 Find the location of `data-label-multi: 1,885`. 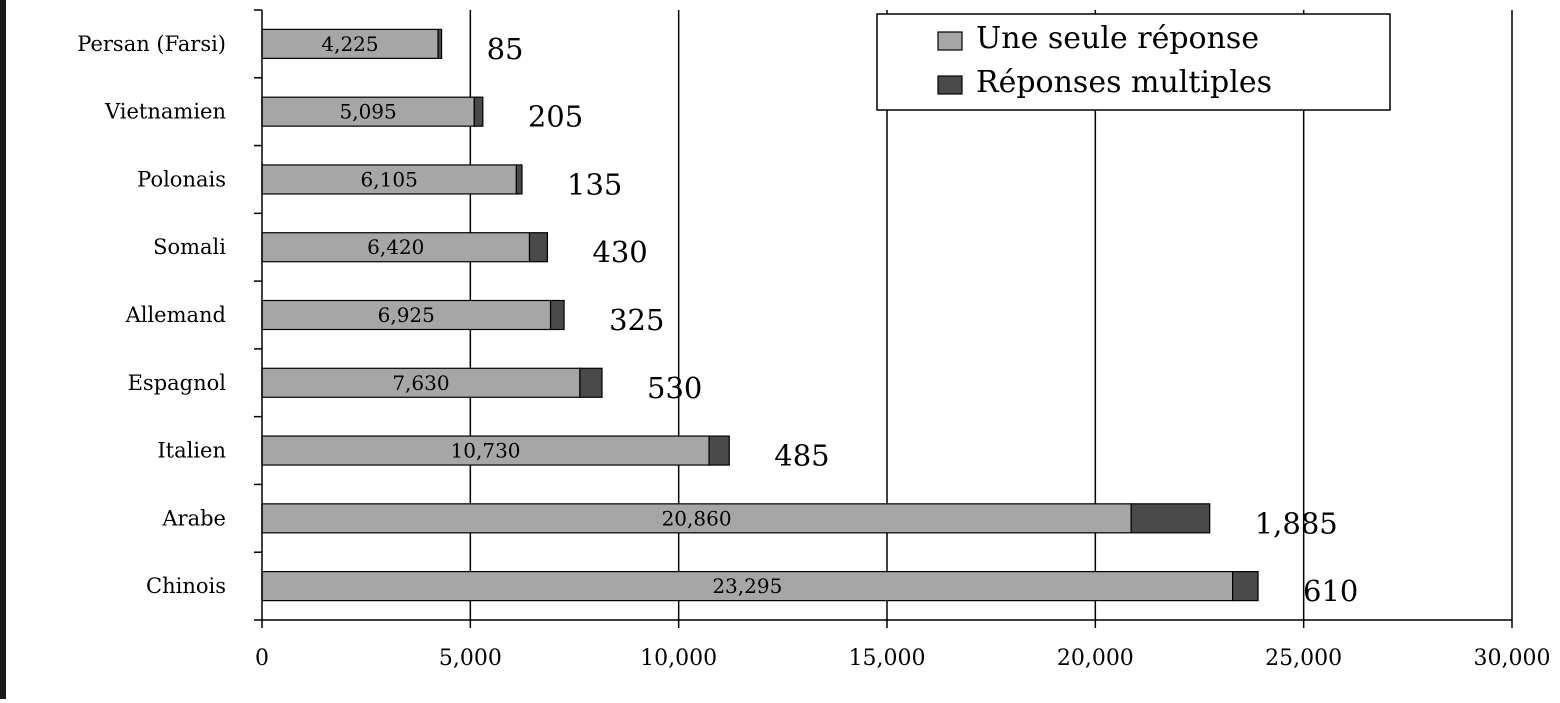

data-label-multi: 1,885 is located at coordinates (1296, 523).